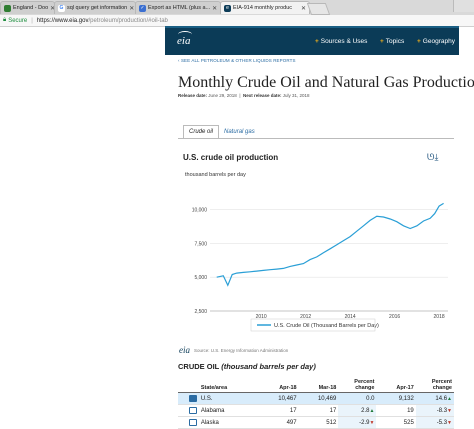 This screenshot has width=474, height=429. Describe the element at coordinates (434, 410) in the screenshot. I see `cell-pct2: -8.3▼` at that location.